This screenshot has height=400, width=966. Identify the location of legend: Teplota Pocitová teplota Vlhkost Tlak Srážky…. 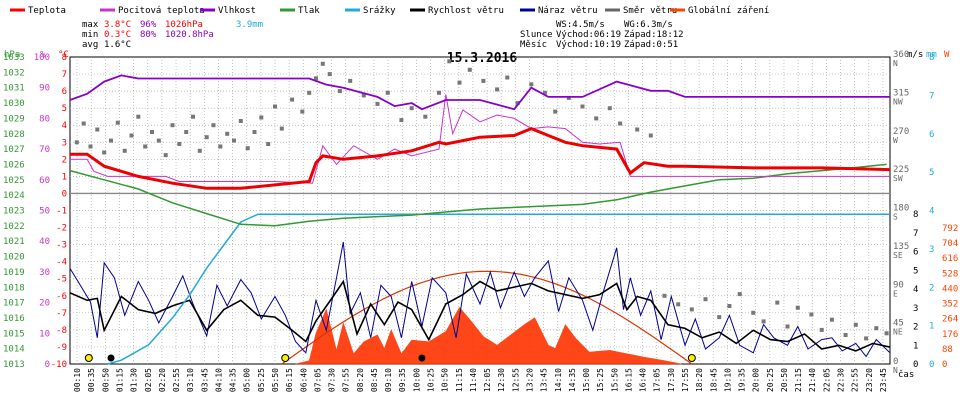
(389, 11).